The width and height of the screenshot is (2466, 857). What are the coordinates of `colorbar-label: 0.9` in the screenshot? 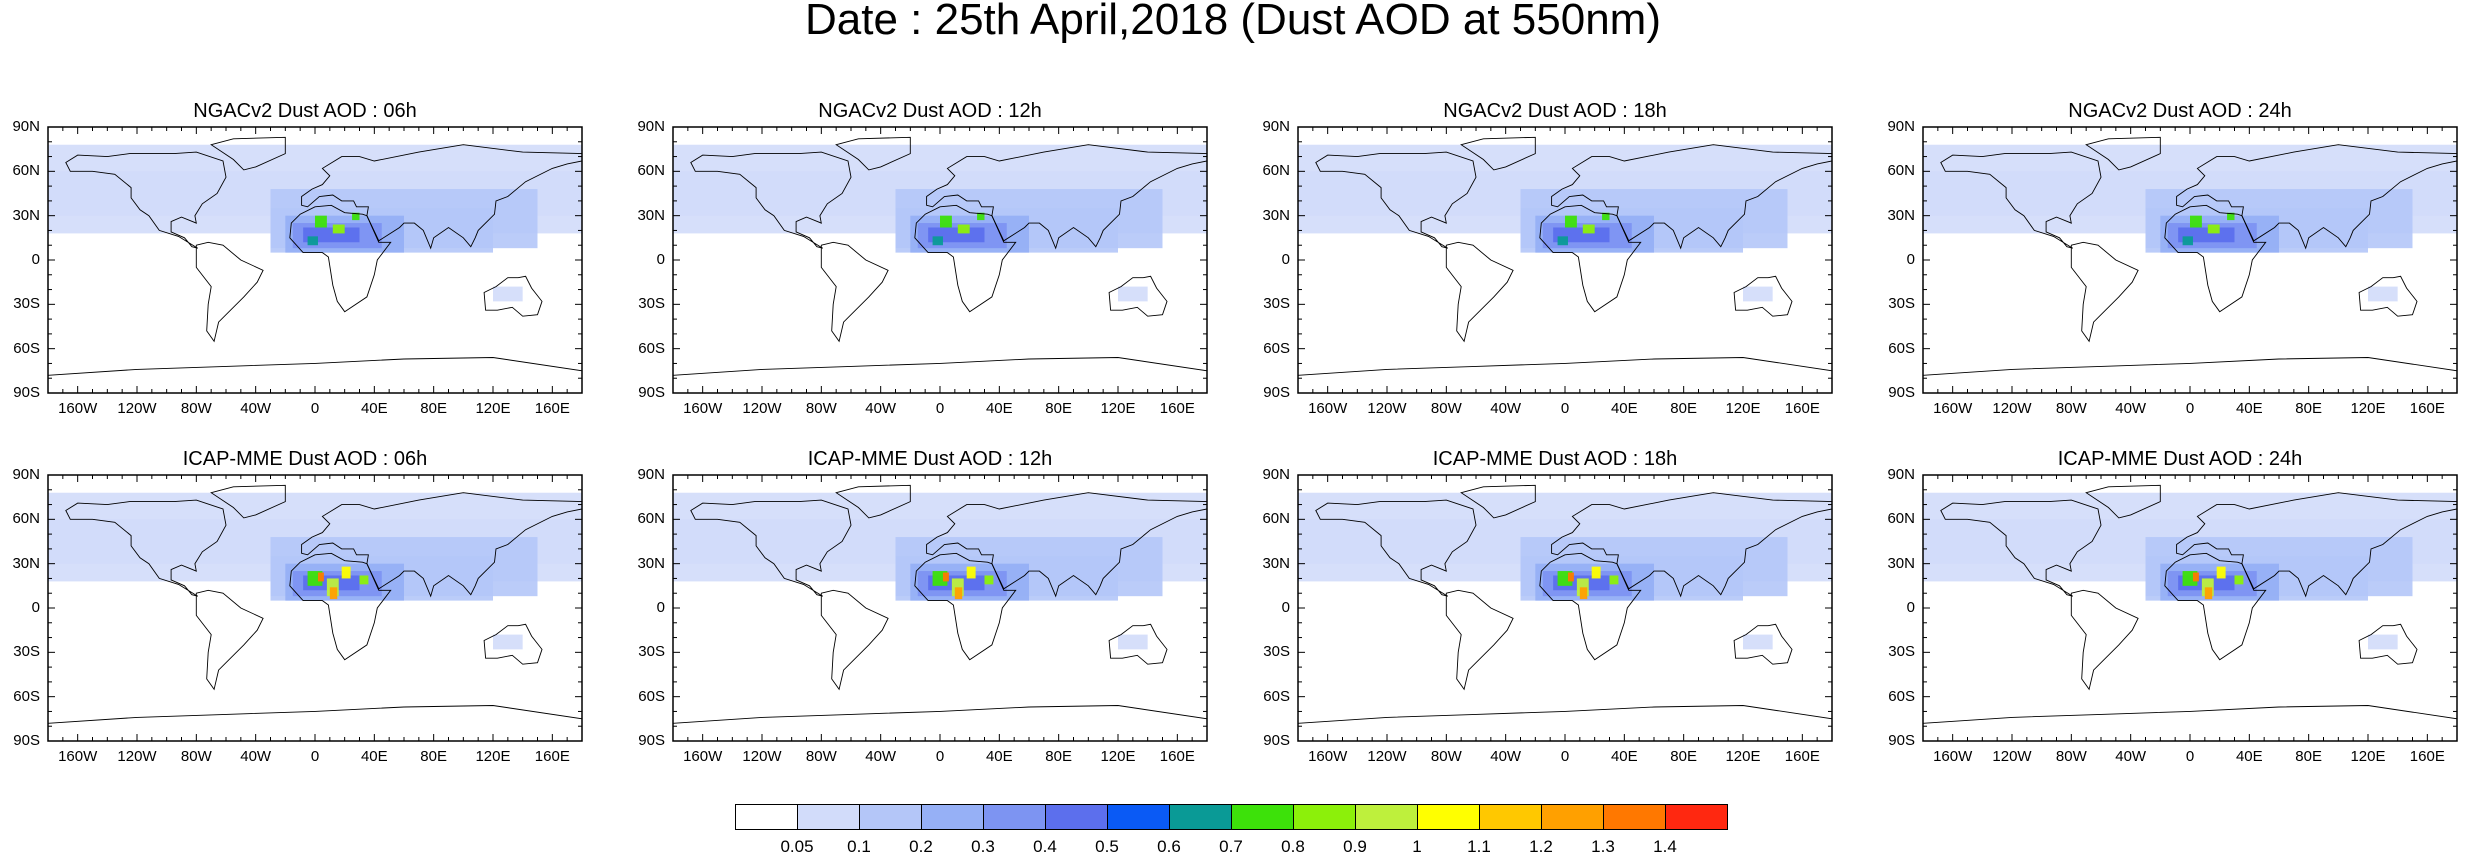 It's located at (1355, 846).